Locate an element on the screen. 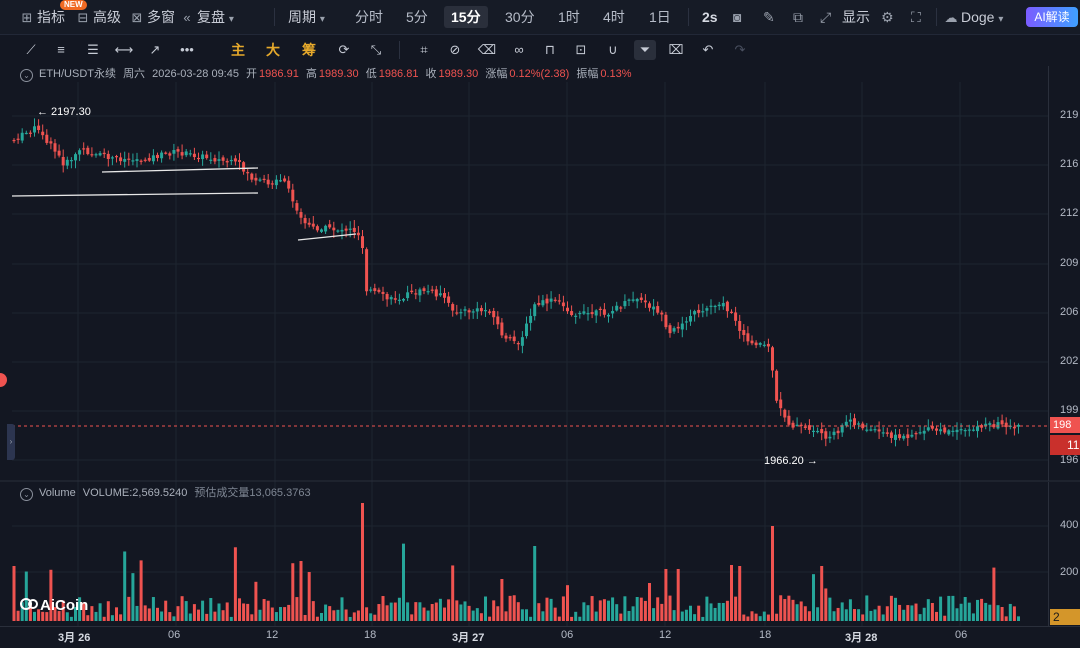 The image size is (1080, 648). indicators-button: ⊞ 指标 is located at coordinates (42, 17).